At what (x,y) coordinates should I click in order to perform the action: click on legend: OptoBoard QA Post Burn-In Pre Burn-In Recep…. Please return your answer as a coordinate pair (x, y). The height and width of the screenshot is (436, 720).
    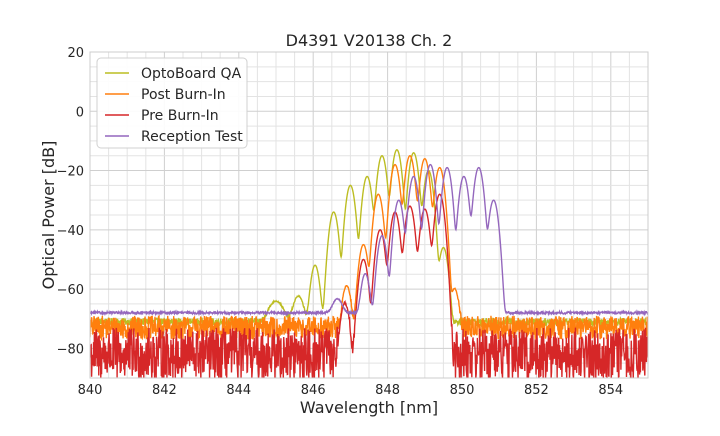
    Looking at the image, I should click on (172, 103).